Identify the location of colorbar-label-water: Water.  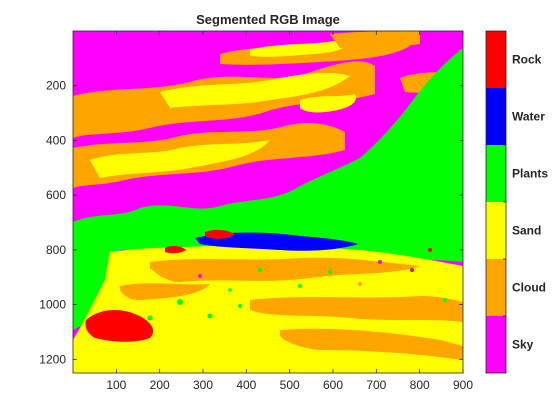
(528, 117).